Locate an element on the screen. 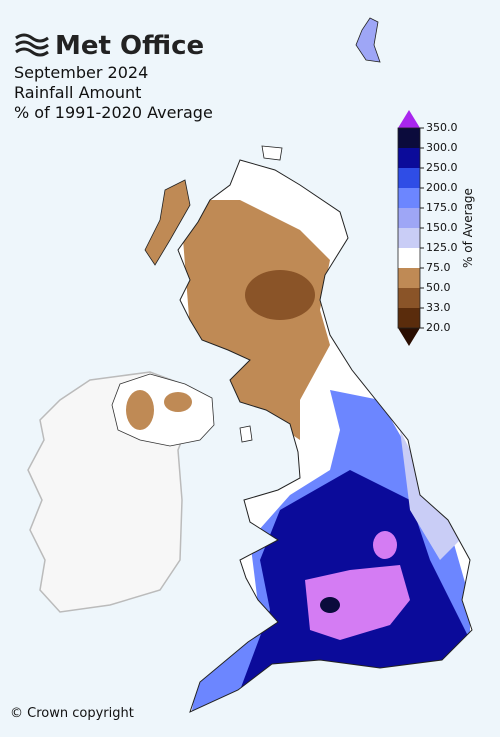 The width and height of the screenshot is (500, 737). colorbar-tick-label: 300.0 is located at coordinates (442, 147).